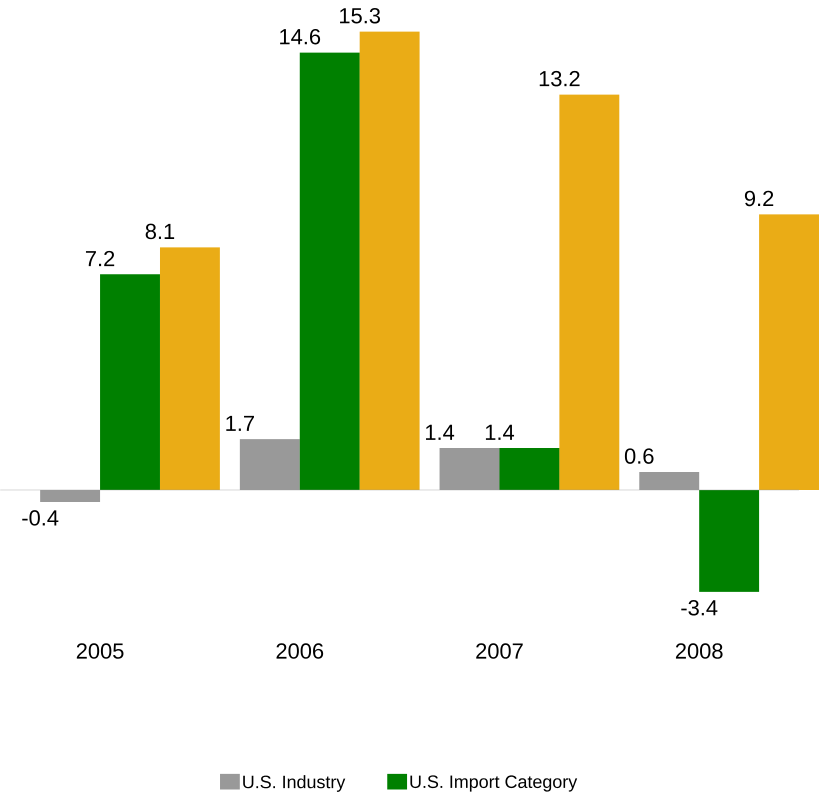  Describe the element at coordinates (560, 79) in the screenshot. I see `data-label: 13.2` at that location.